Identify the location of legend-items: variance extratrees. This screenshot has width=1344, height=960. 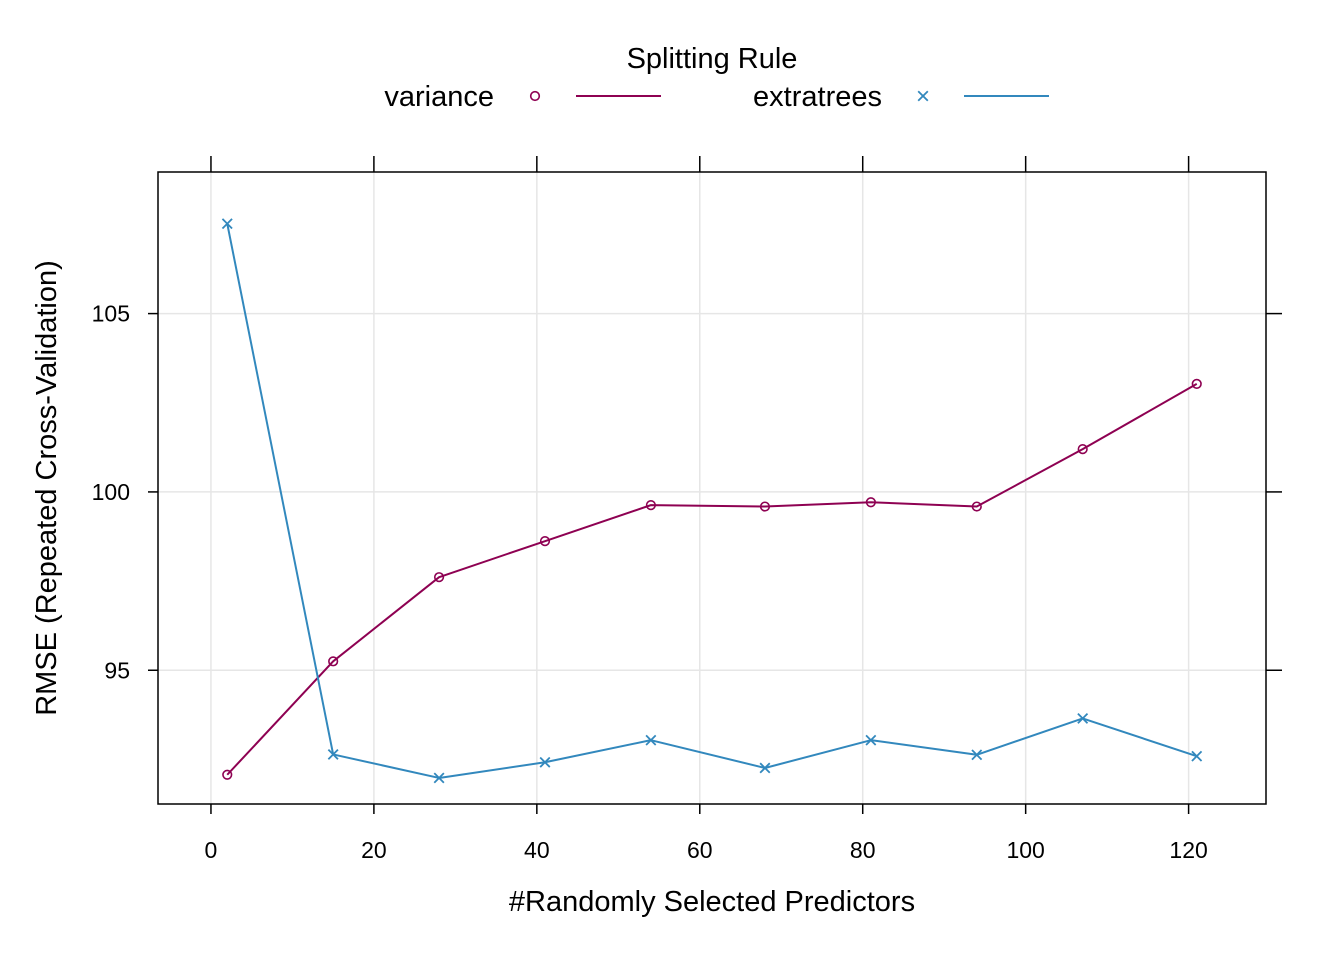
(716, 97).